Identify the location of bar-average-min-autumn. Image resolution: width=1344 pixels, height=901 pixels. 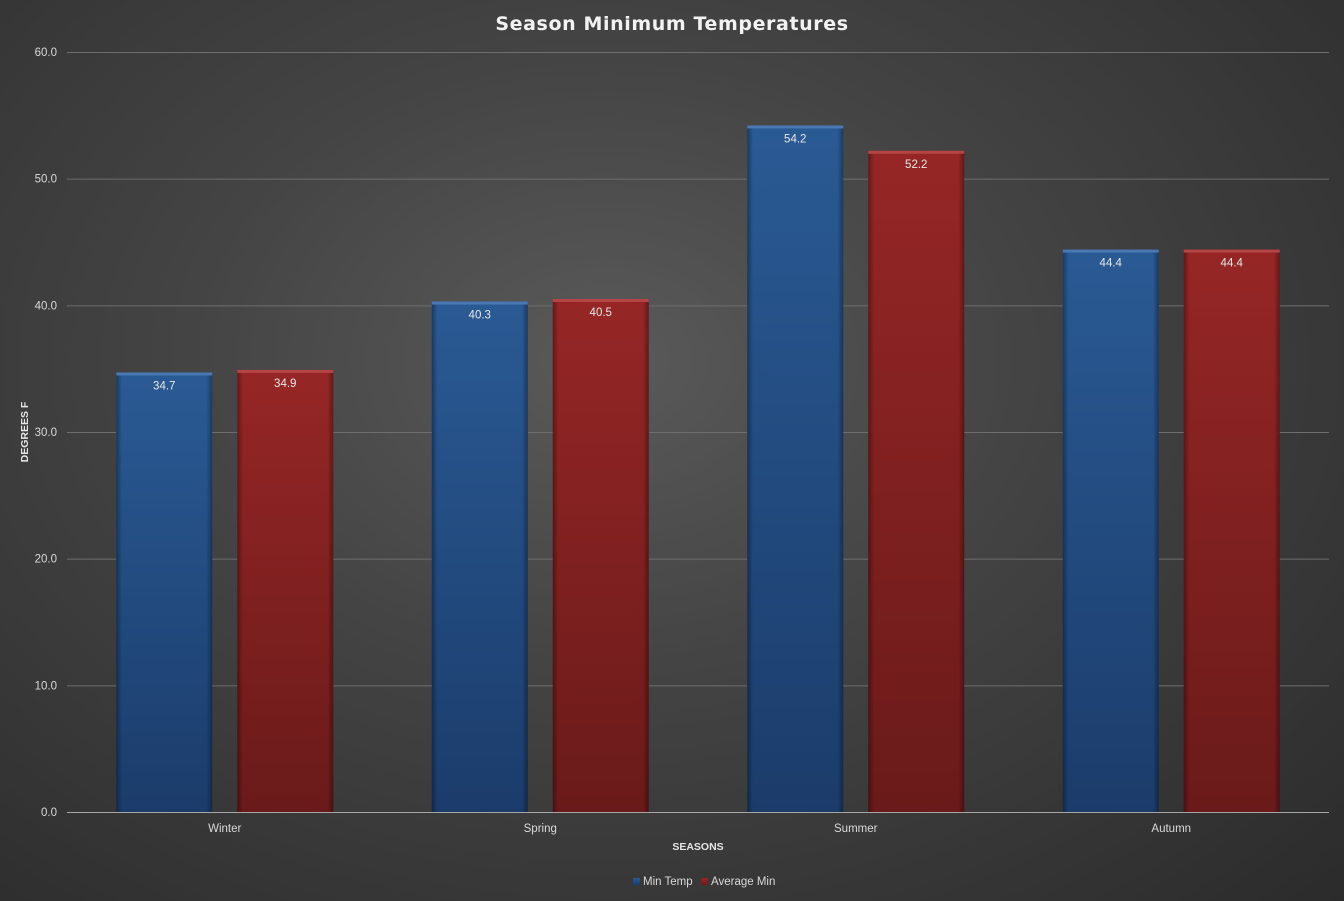
(1231, 531).